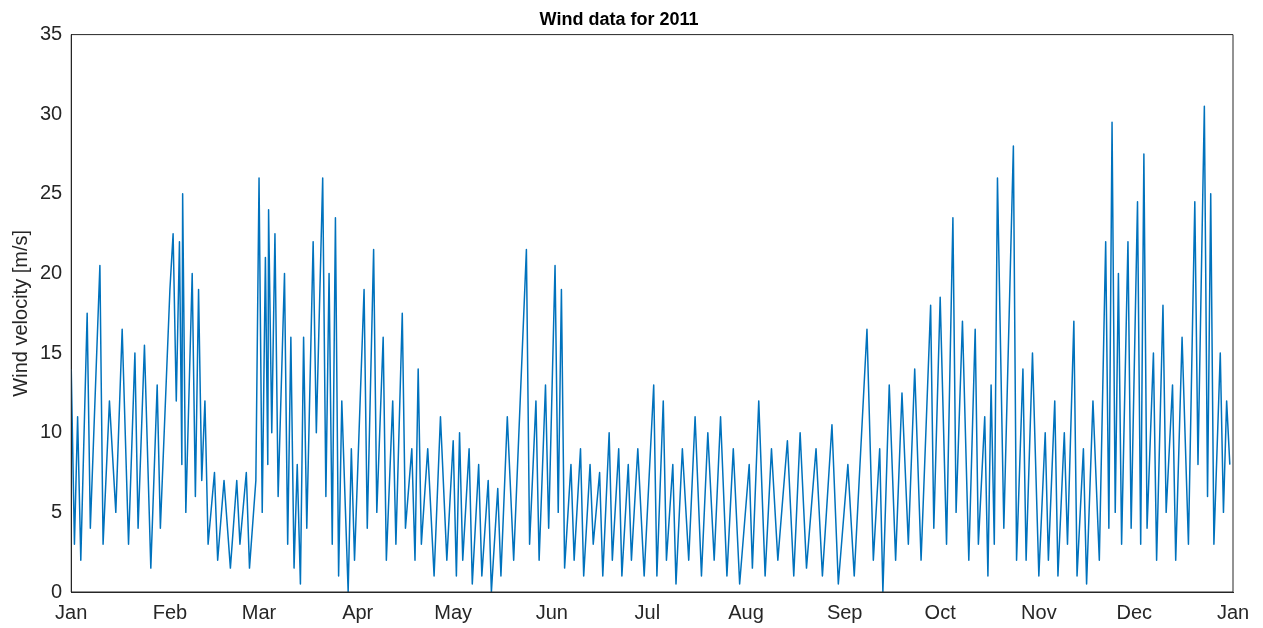  Describe the element at coordinates (746, 611) in the screenshot. I see `x-tick-label: Aug` at that location.